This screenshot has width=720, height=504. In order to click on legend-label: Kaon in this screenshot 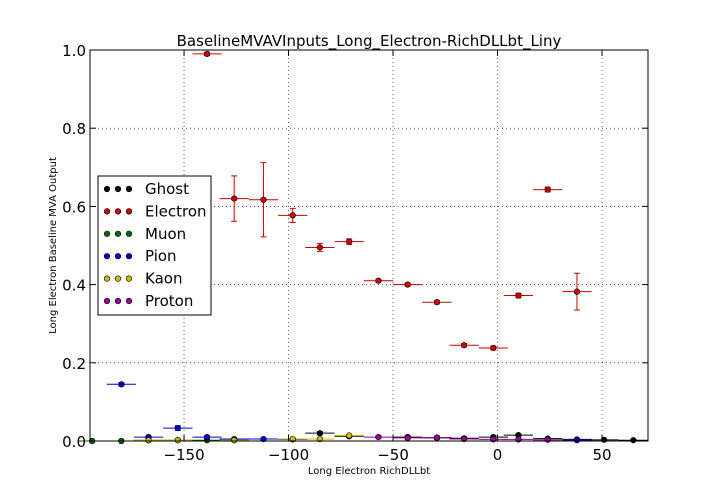, I will do `click(163, 279)`.